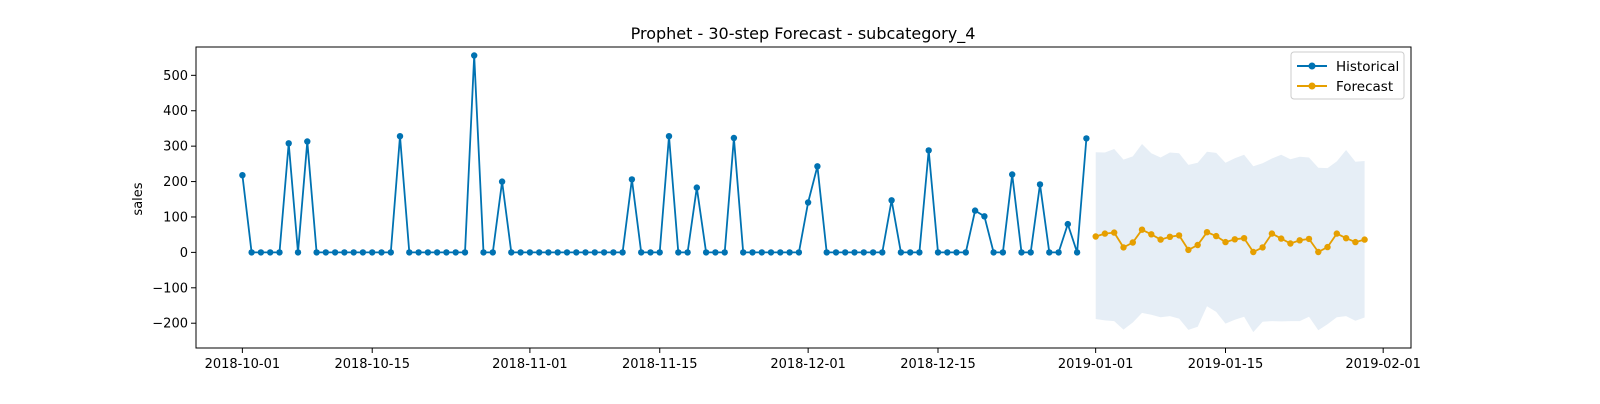 The width and height of the screenshot is (1600, 404). Describe the element at coordinates (530, 364) in the screenshot. I see `x-tick-label: 2018-11-01` at that location.